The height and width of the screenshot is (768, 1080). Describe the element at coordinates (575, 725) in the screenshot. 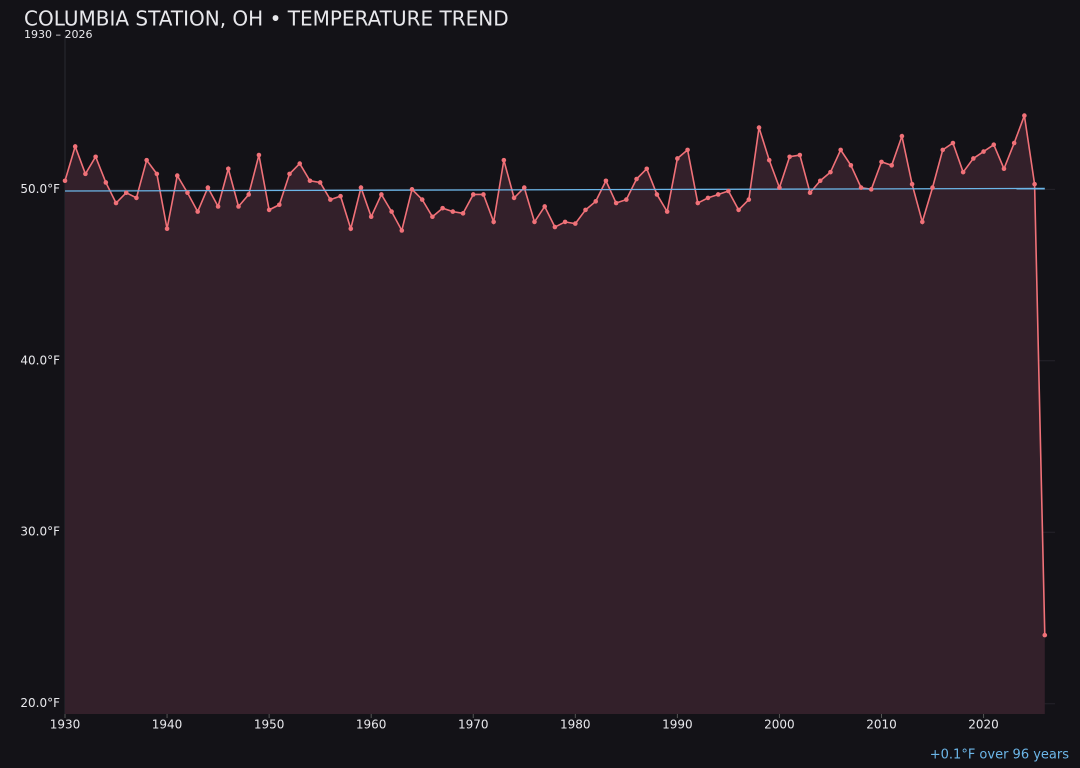

I see `x-tick-label: 1980` at that location.